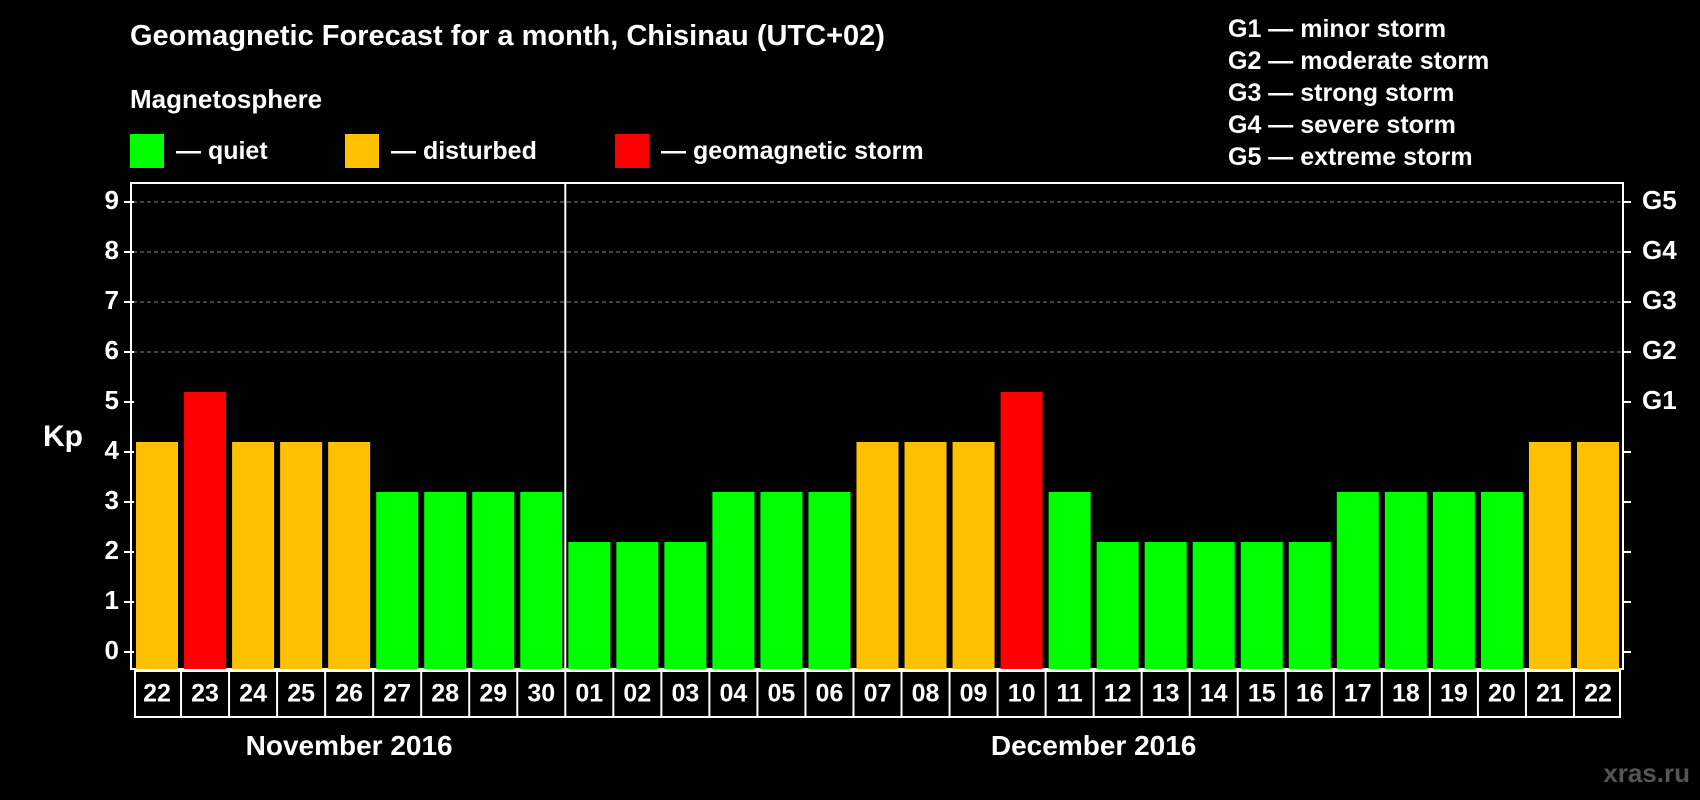 The image size is (1700, 800). I want to click on y-tick-label-1: 1, so click(112, 600).